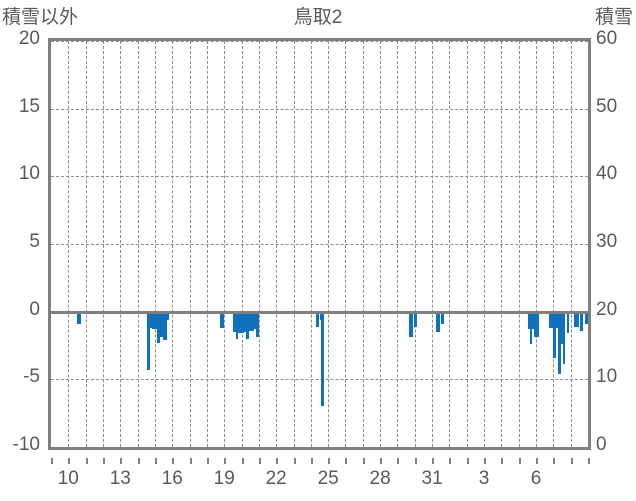  What do you see at coordinates (120, 478) in the screenshot?
I see `x-tick-label-13: 13` at bounding box center [120, 478].